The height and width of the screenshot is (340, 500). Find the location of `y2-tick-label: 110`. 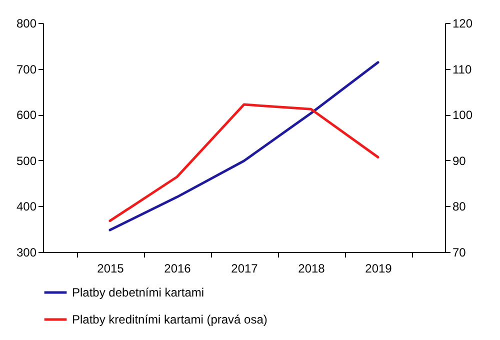

y2-tick-label: 110 is located at coordinates (462, 69).